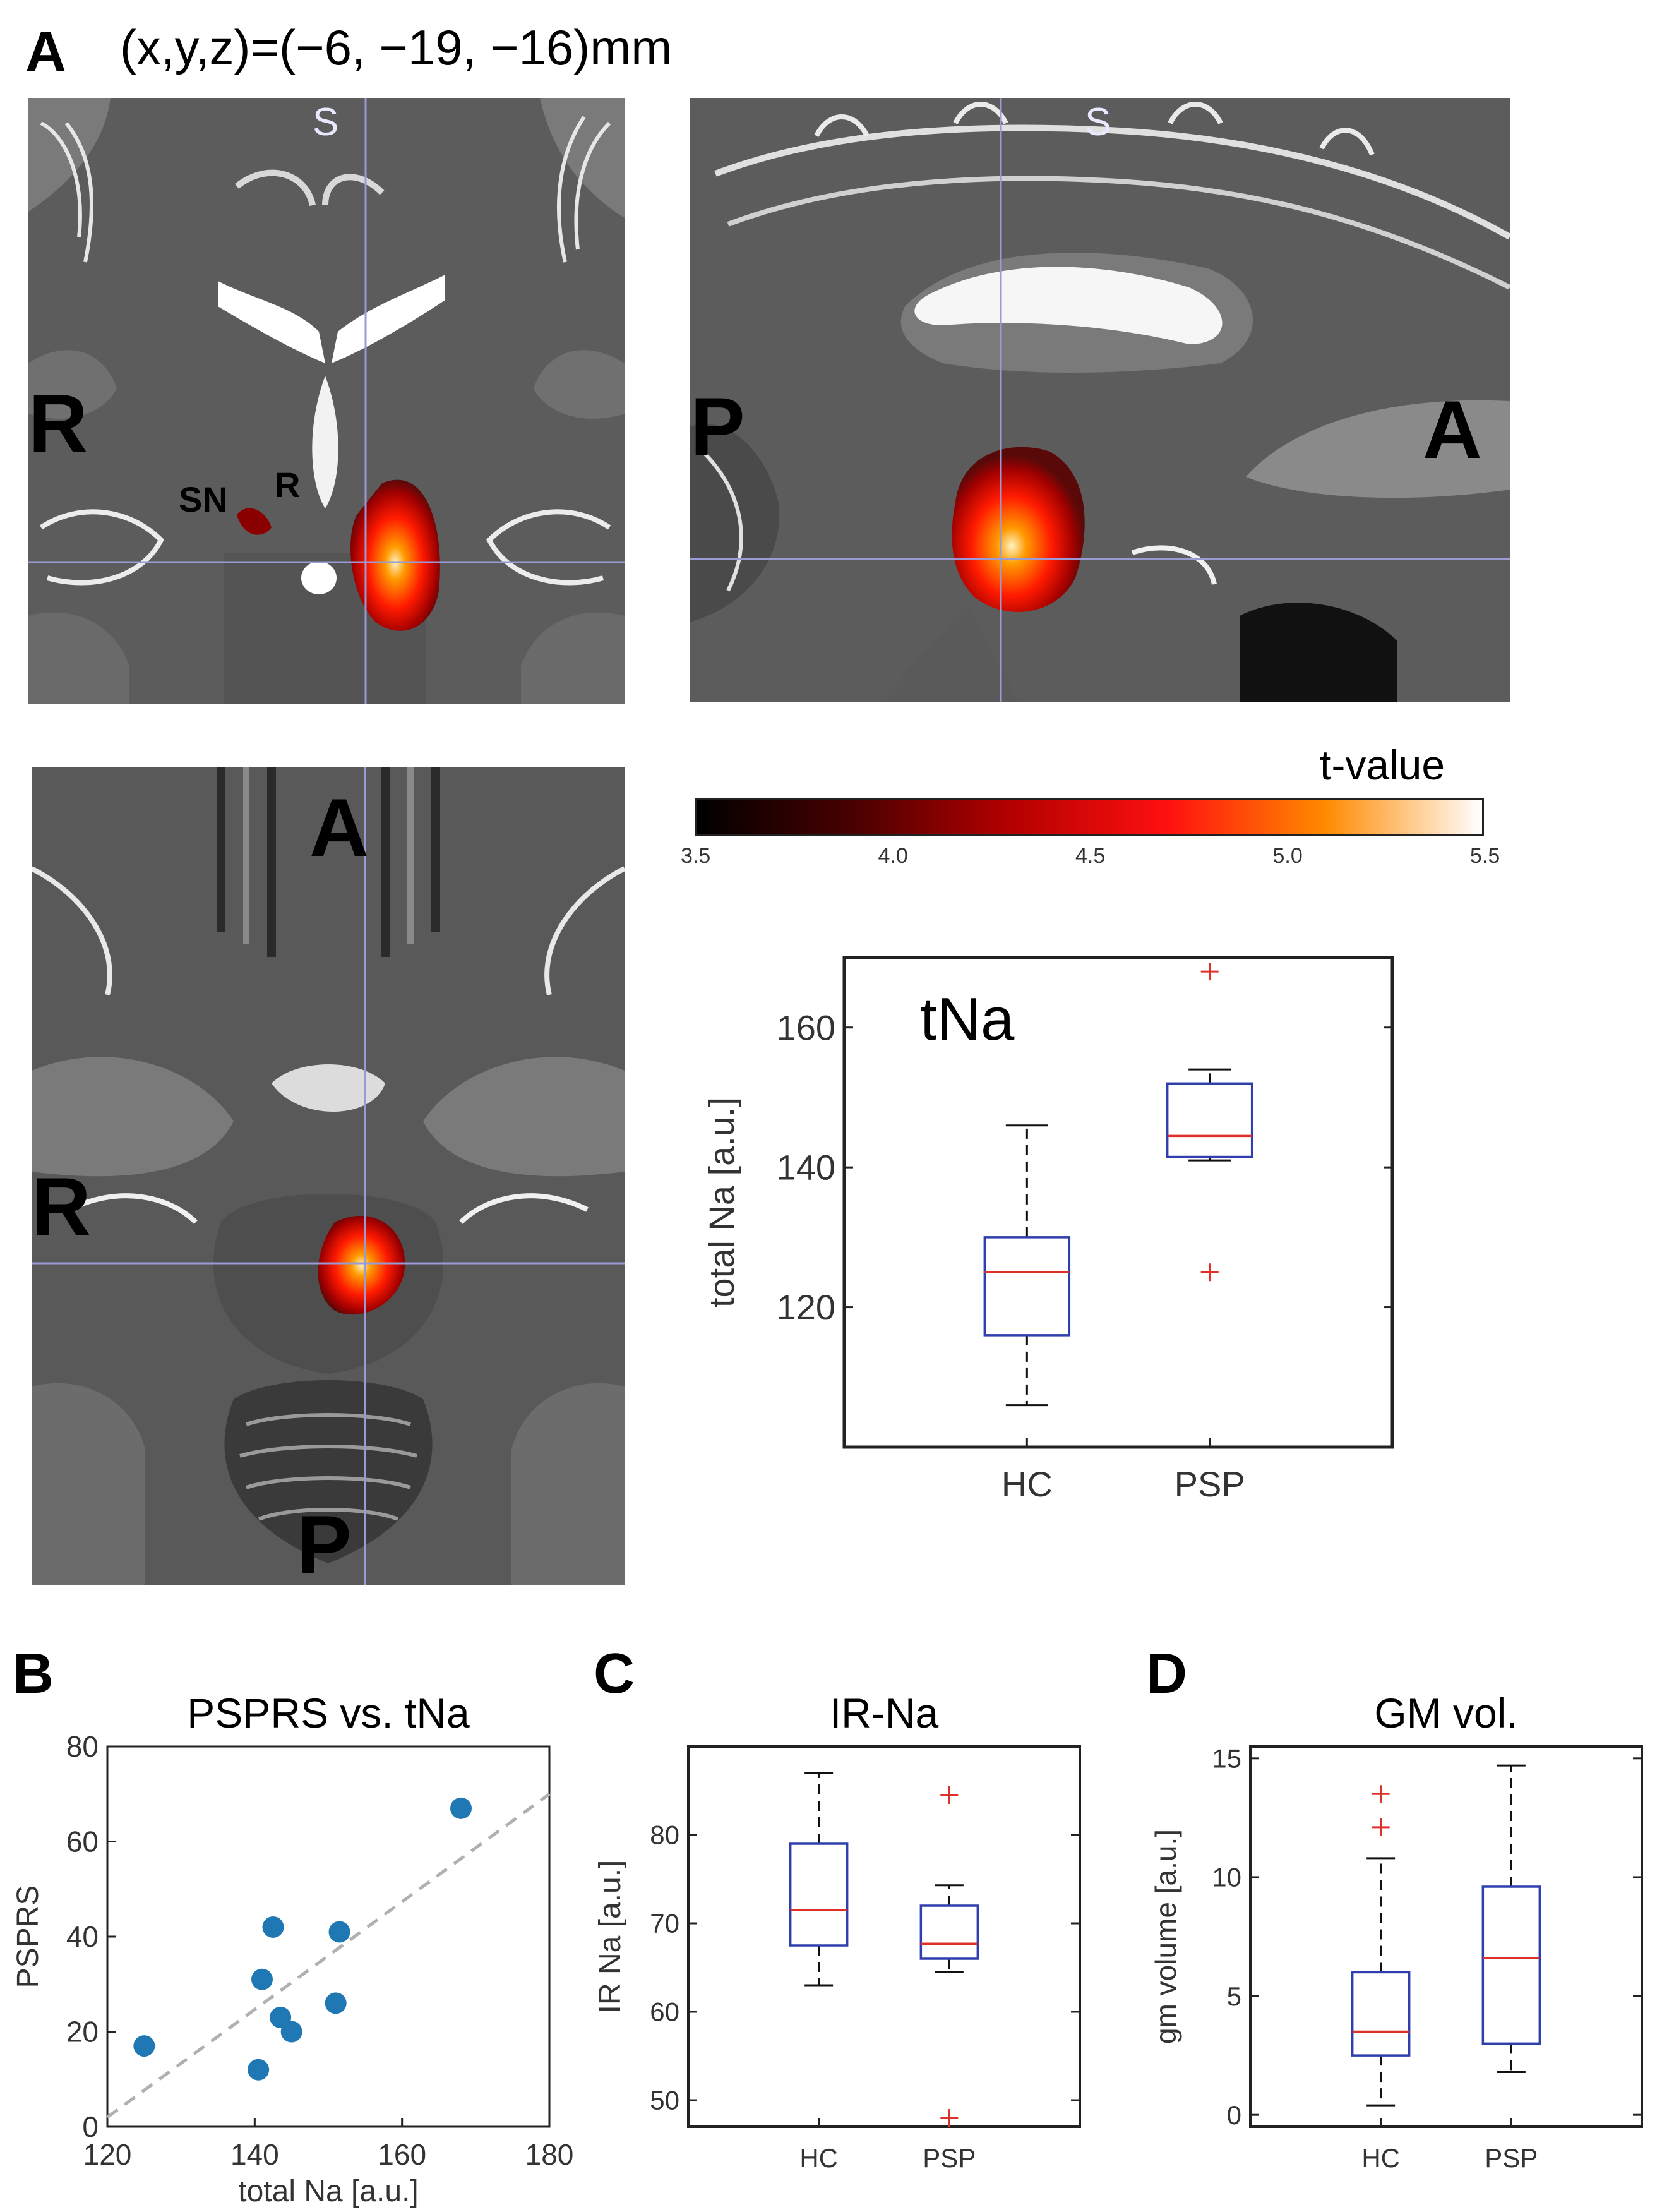 Image resolution: width=1674 pixels, height=2212 pixels. I want to click on chart-title: IR-Na, so click(884, 1713).